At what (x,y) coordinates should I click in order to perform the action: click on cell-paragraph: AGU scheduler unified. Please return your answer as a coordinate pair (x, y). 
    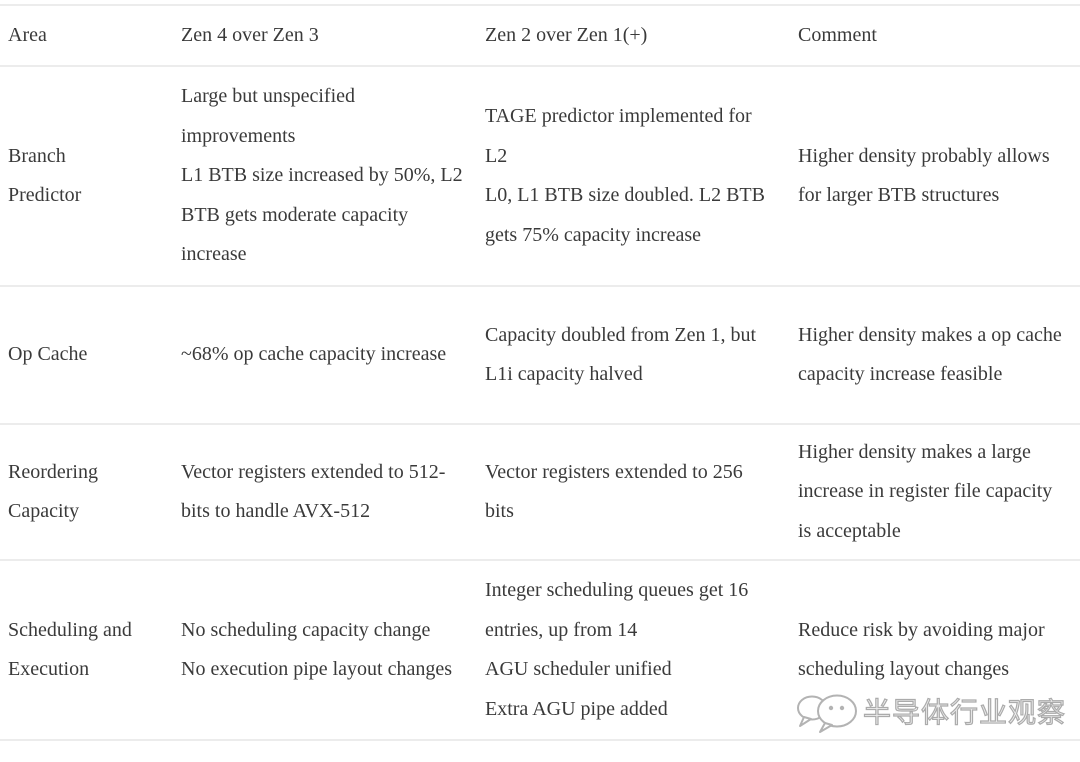
    Looking at the image, I should click on (578, 669).